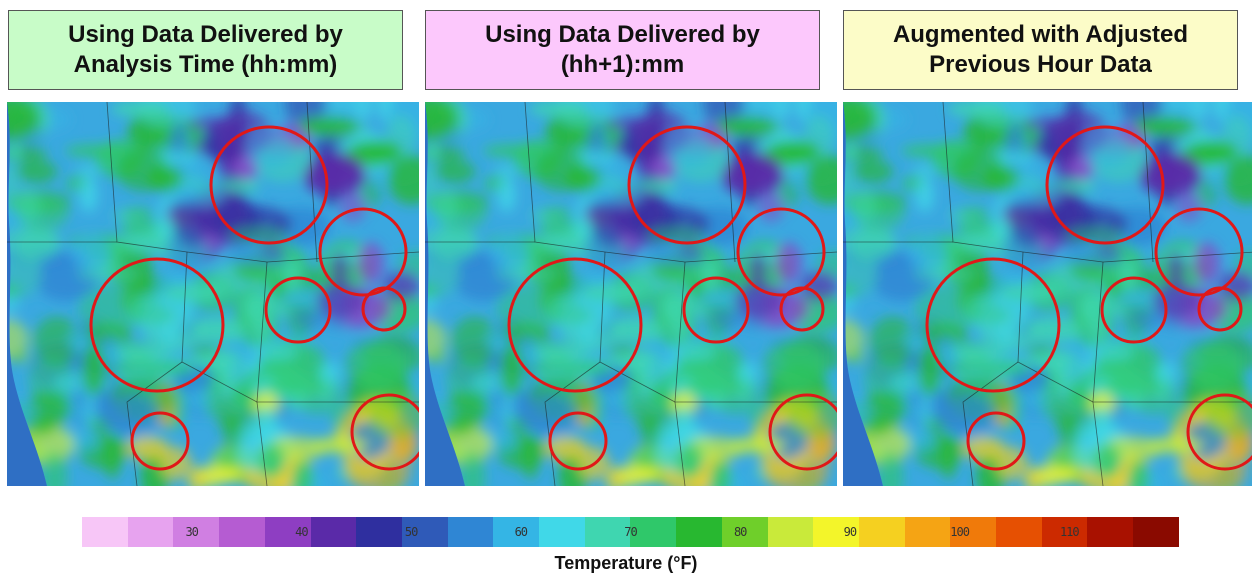  Describe the element at coordinates (301, 532) in the screenshot. I see `colorbar-tick-label: 40` at that location.